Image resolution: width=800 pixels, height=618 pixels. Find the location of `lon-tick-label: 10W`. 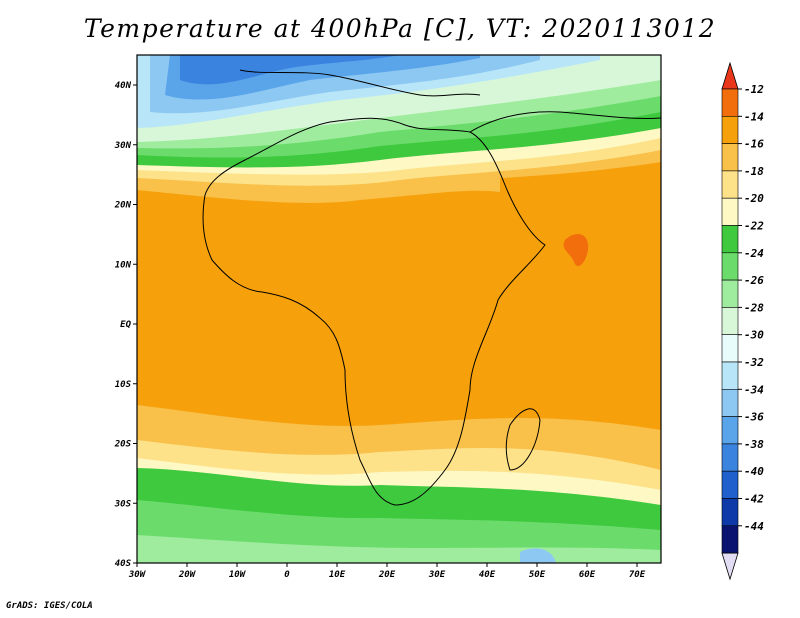

lon-tick-label: 10W is located at coordinates (238, 575).